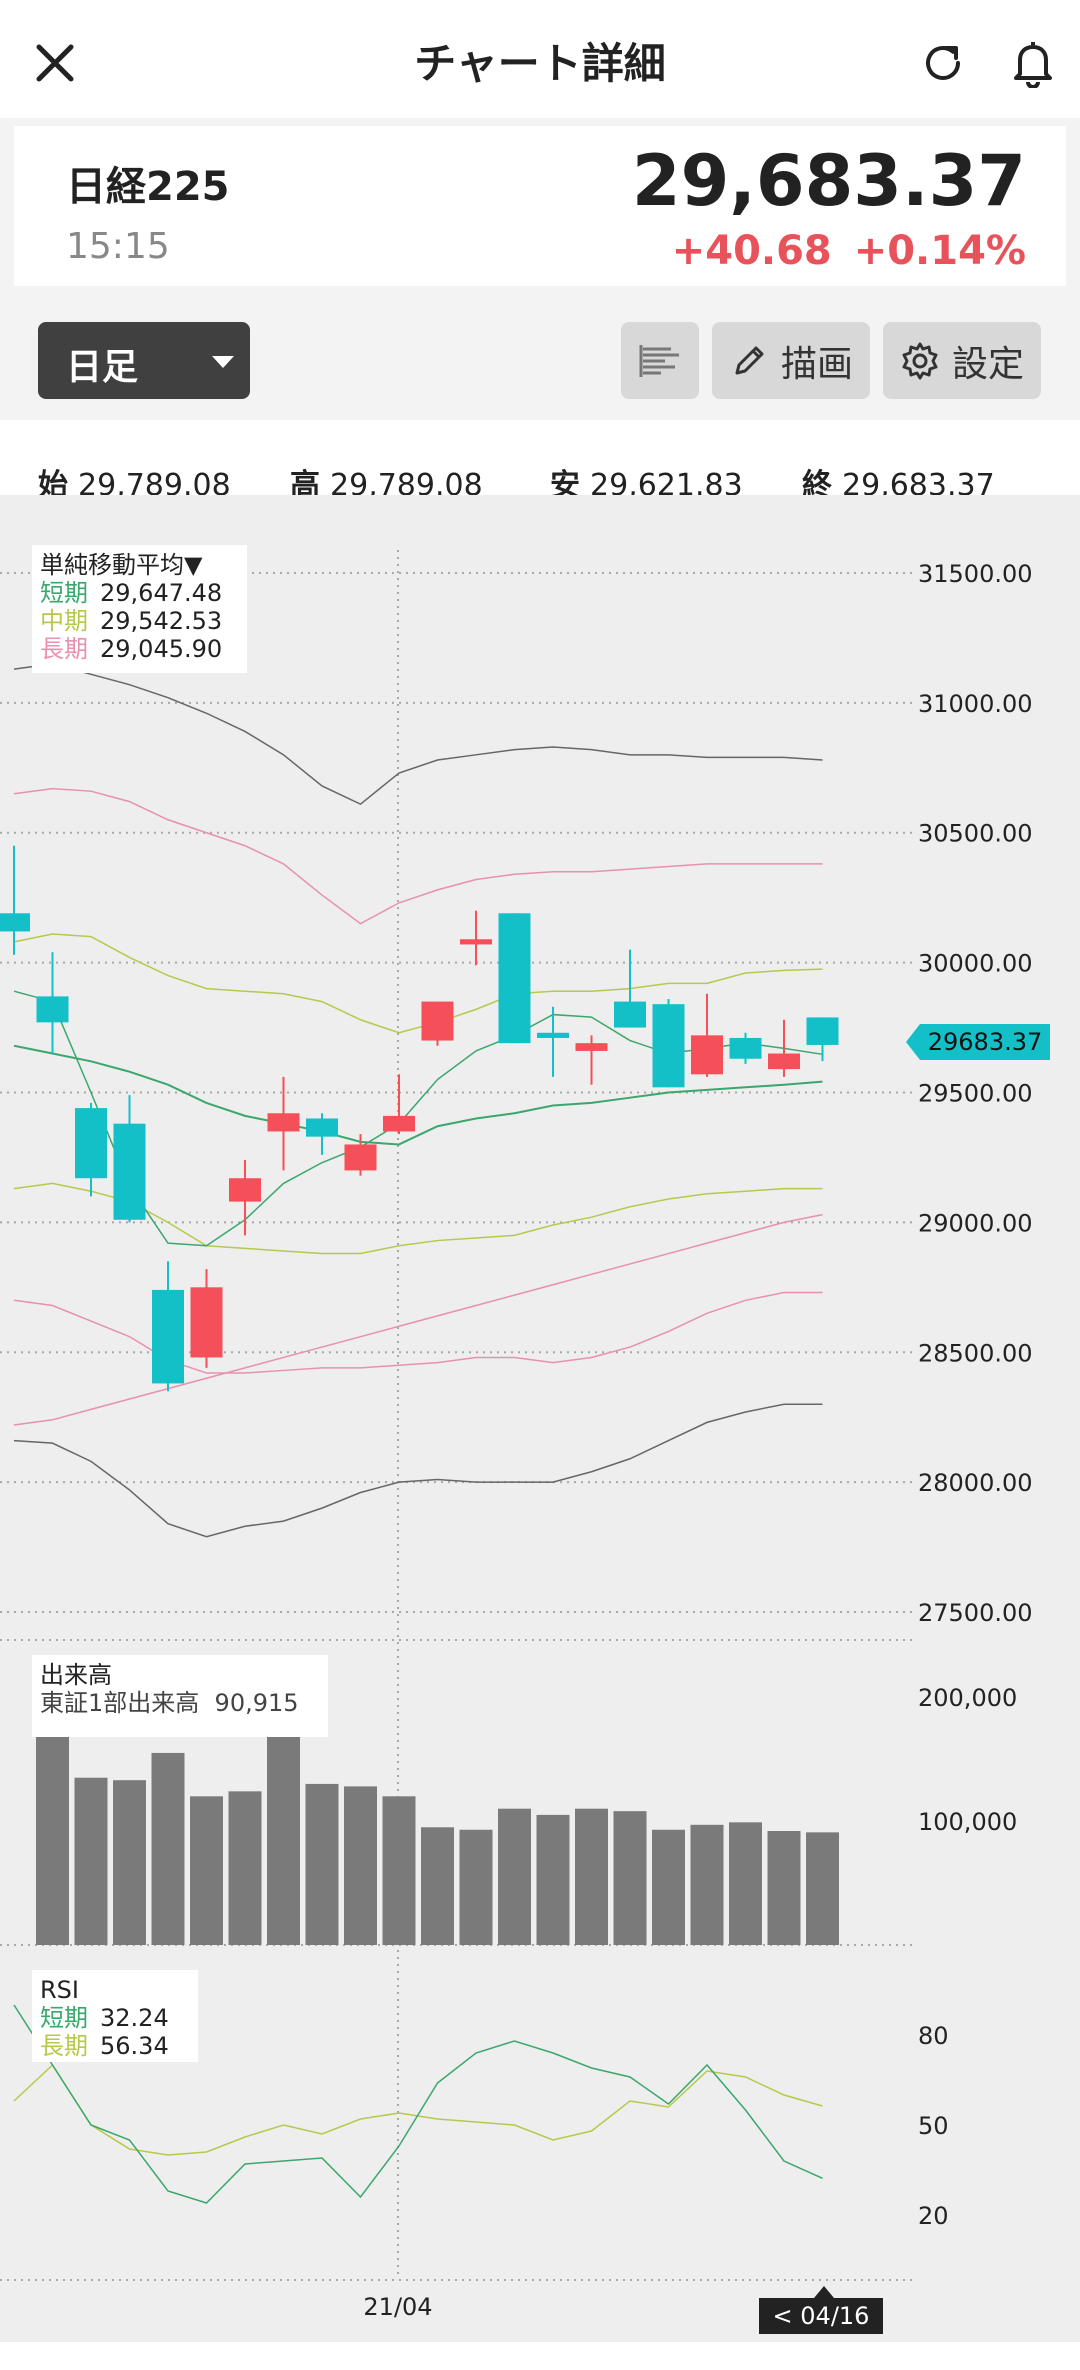  I want to click on settings-button: 設定, so click(962, 360).